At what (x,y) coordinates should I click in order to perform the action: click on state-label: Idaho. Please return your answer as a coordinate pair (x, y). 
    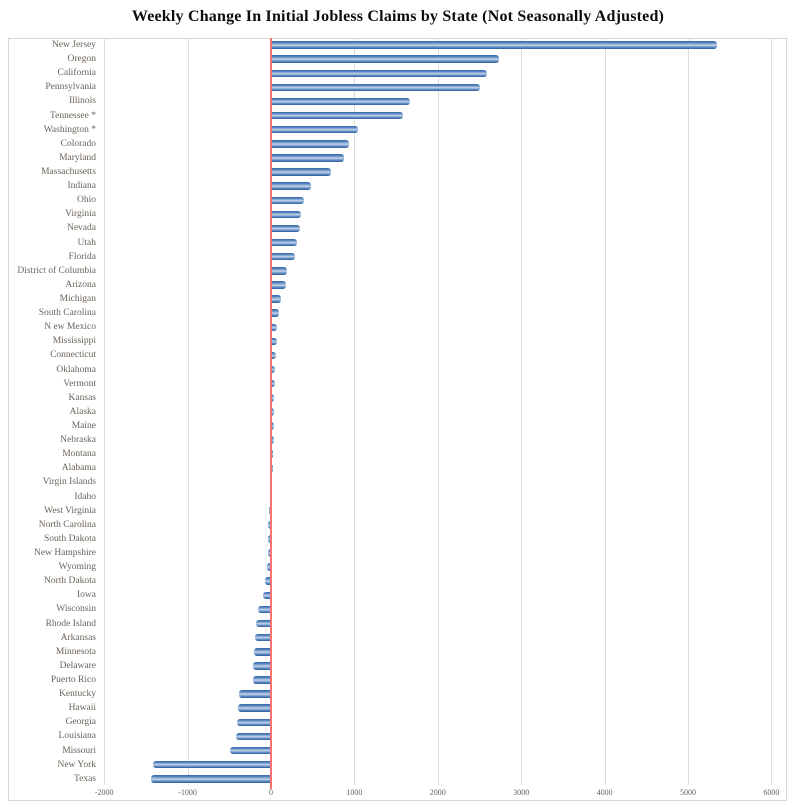
    Looking at the image, I should click on (85, 496).